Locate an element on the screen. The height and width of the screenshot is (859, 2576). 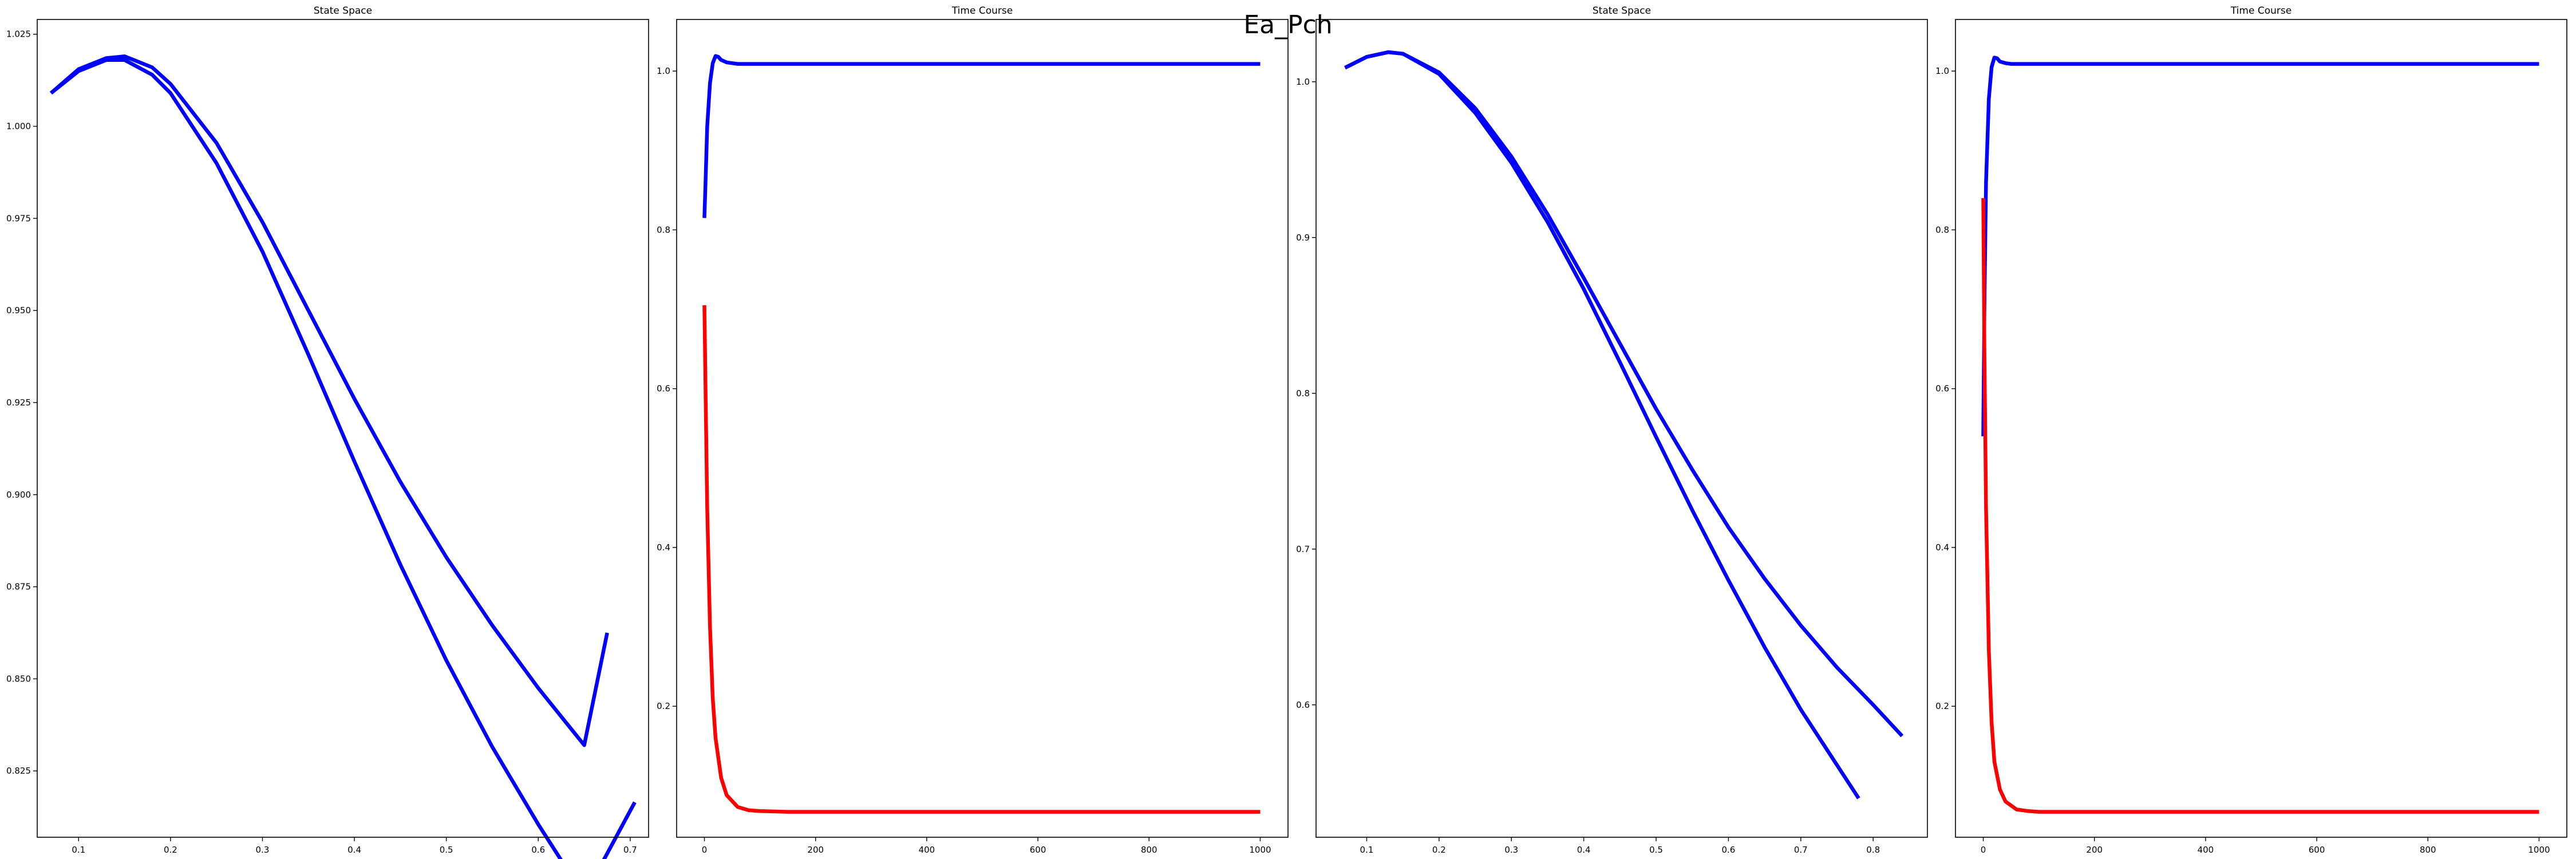
y-tick-label: 0.925 is located at coordinates (18, 402).